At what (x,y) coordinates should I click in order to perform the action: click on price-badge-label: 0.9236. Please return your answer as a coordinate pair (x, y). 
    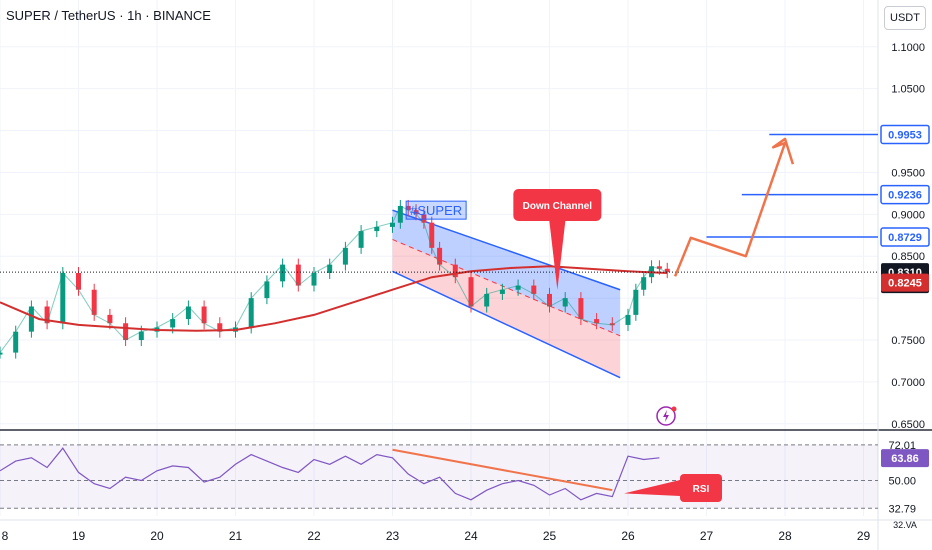
    Looking at the image, I should click on (905, 196).